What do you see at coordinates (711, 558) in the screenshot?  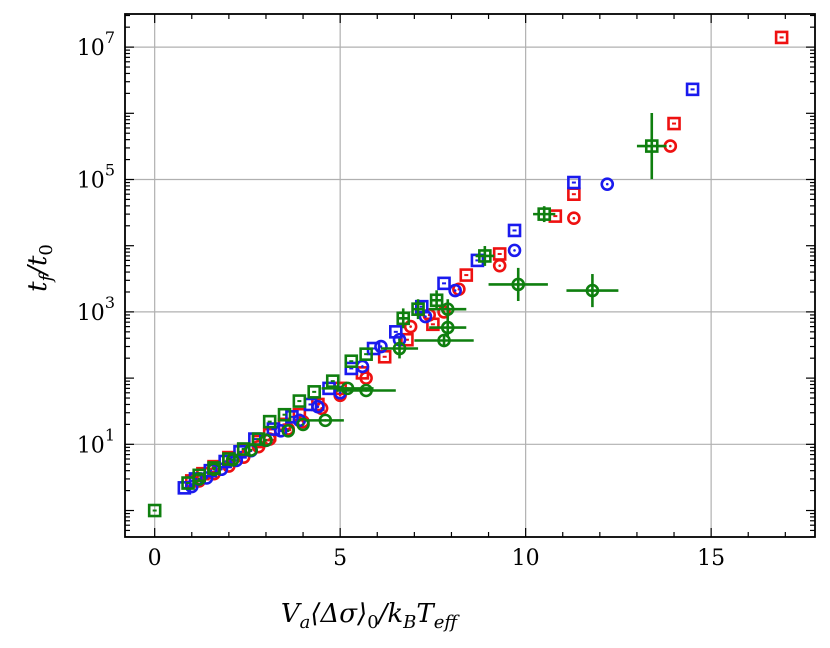 I see `x-tick-label: 15` at bounding box center [711, 558].